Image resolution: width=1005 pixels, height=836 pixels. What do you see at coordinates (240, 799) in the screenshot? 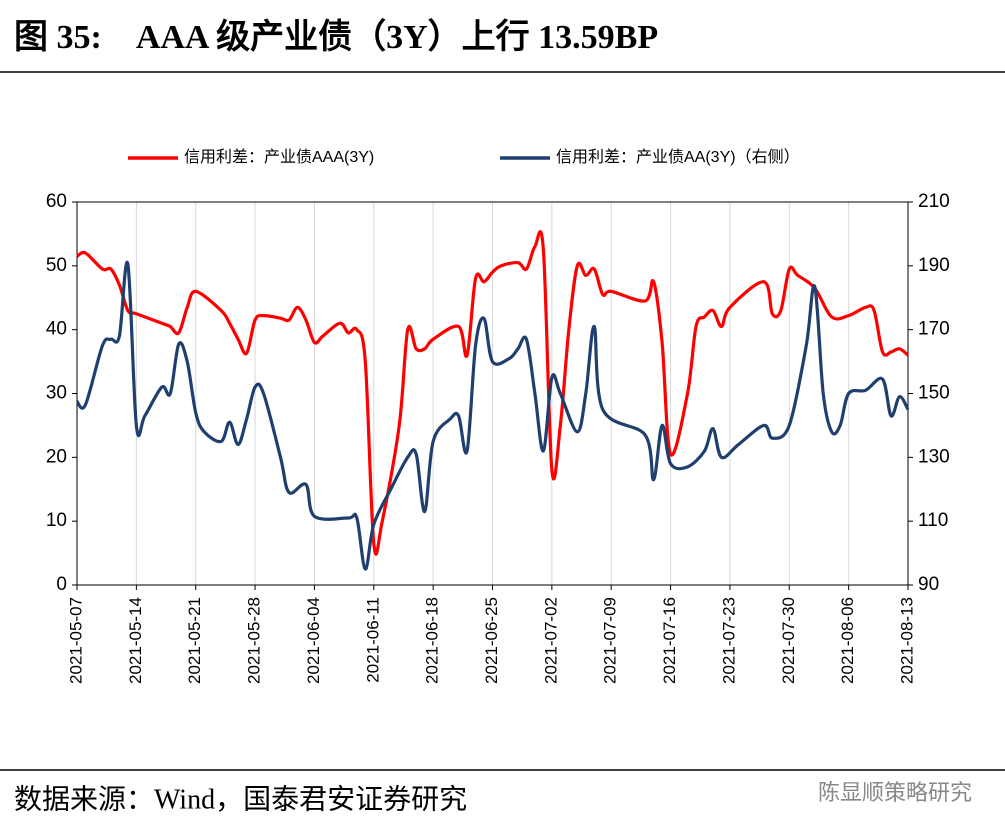
I see `source: 数据来源：Wind，国泰君安证券研究` at bounding box center [240, 799].